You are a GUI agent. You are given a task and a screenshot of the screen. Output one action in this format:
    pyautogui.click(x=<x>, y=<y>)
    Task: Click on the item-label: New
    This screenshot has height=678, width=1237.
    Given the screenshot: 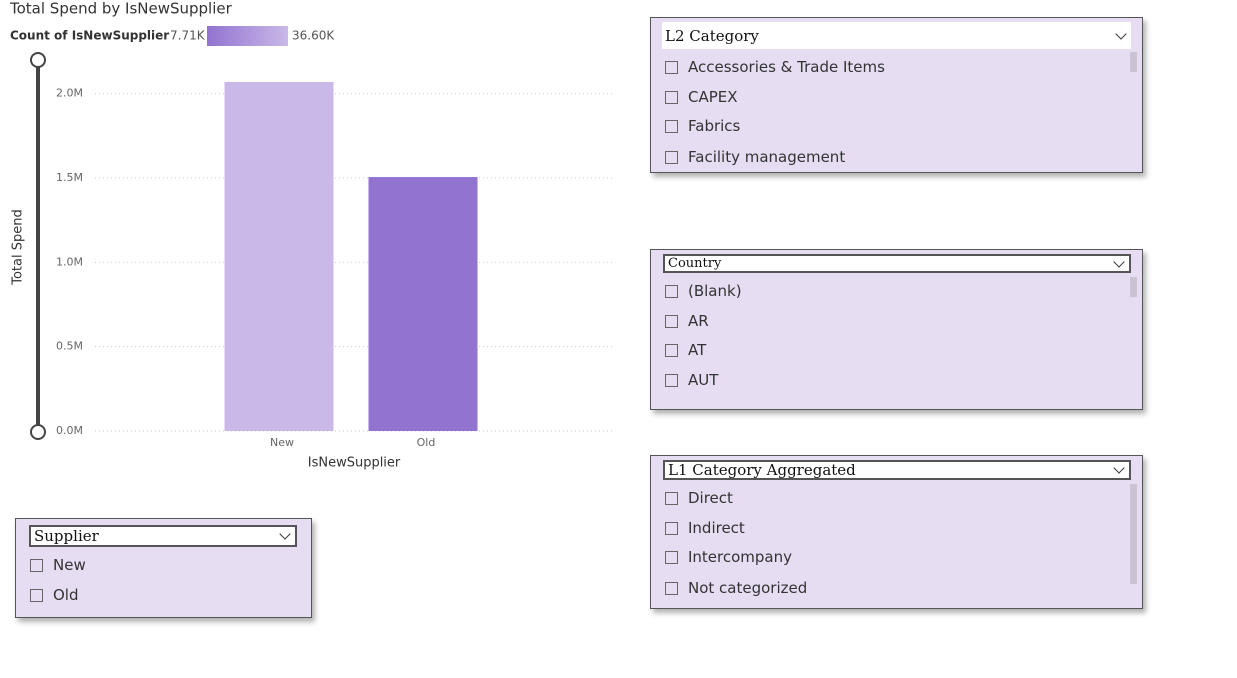 What is the action you would take?
    pyautogui.click(x=69, y=565)
    